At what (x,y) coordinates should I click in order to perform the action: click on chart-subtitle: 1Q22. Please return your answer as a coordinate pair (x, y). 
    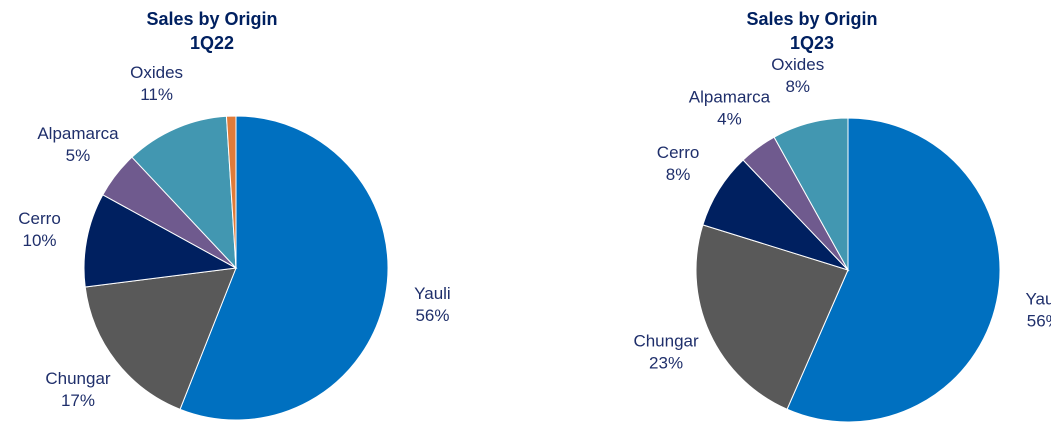
    Looking at the image, I should click on (212, 43).